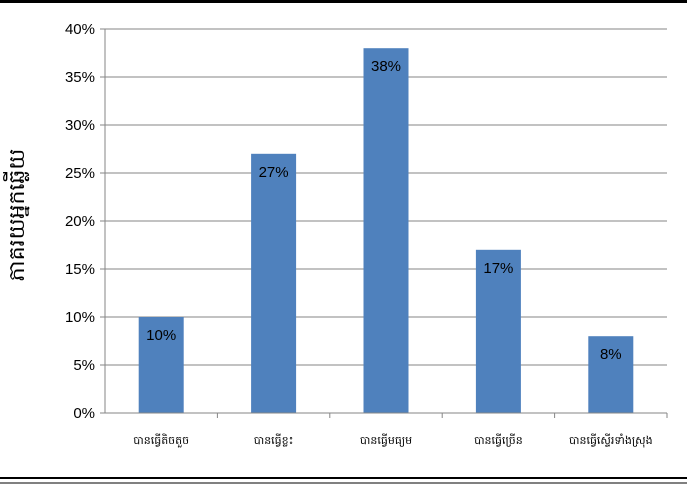  Describe the element at coordinates (611, 354) in the screenshot. I see `data-label: 8%` at that location.